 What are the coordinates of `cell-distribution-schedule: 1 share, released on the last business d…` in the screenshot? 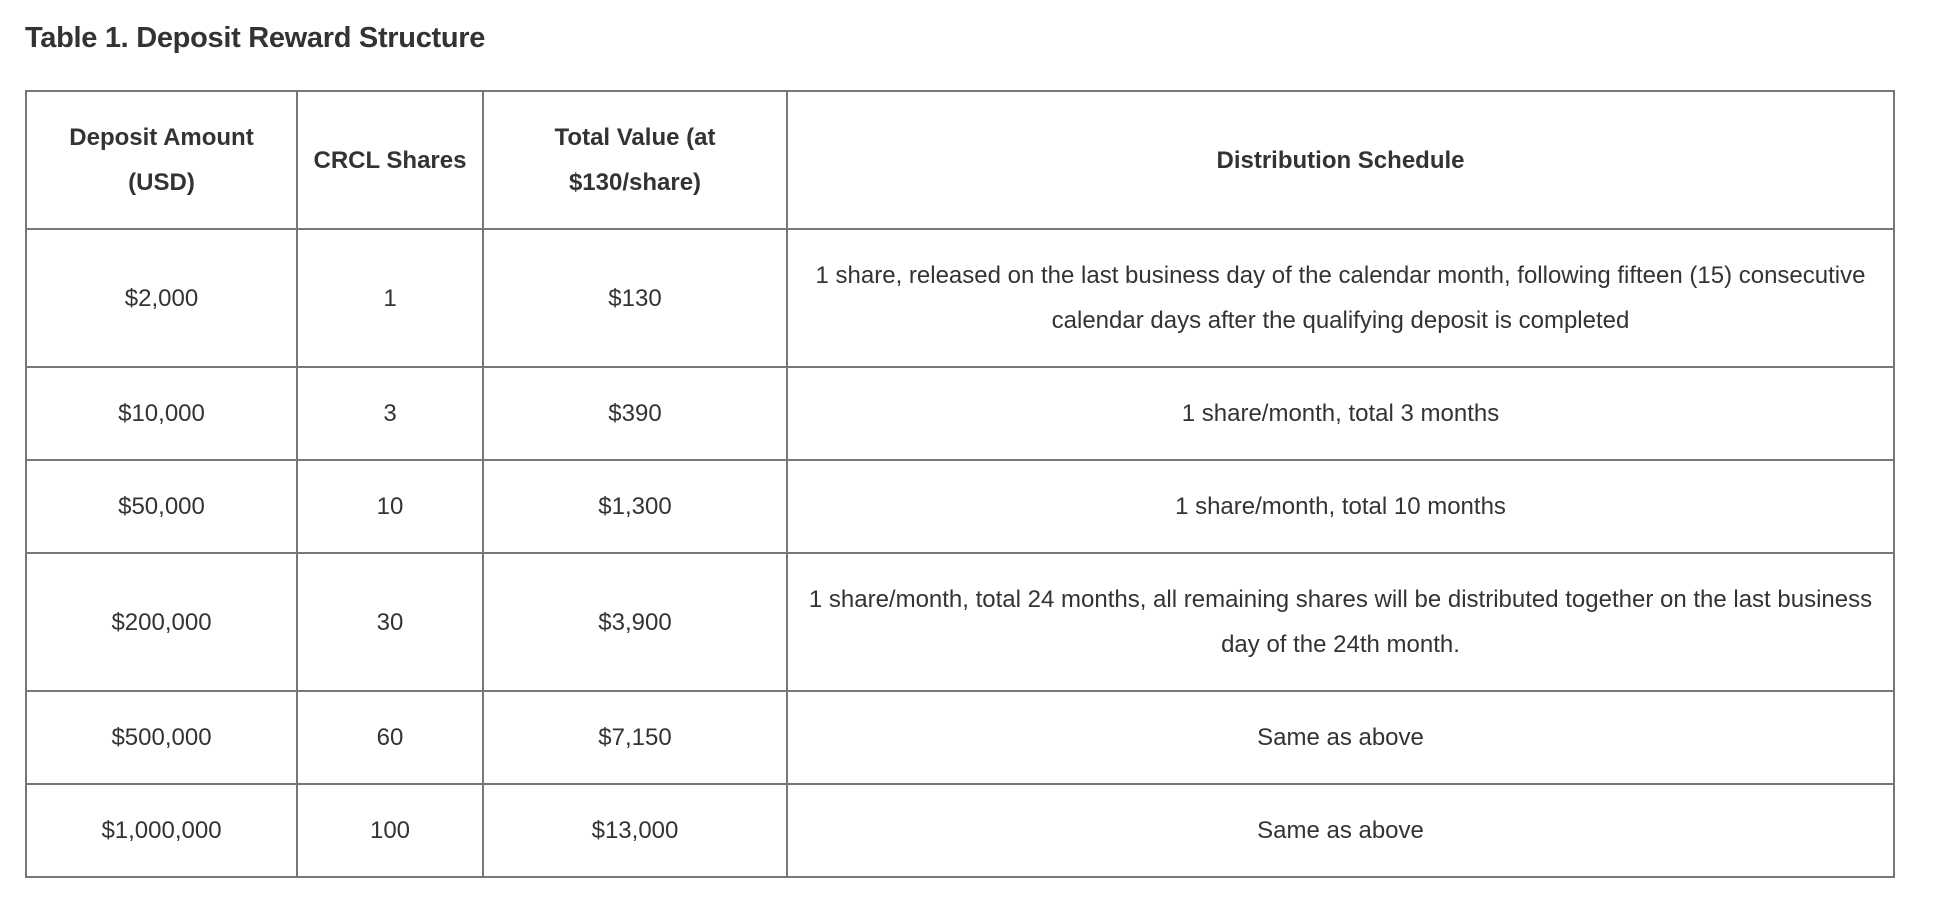 It's located at (1340, 298).